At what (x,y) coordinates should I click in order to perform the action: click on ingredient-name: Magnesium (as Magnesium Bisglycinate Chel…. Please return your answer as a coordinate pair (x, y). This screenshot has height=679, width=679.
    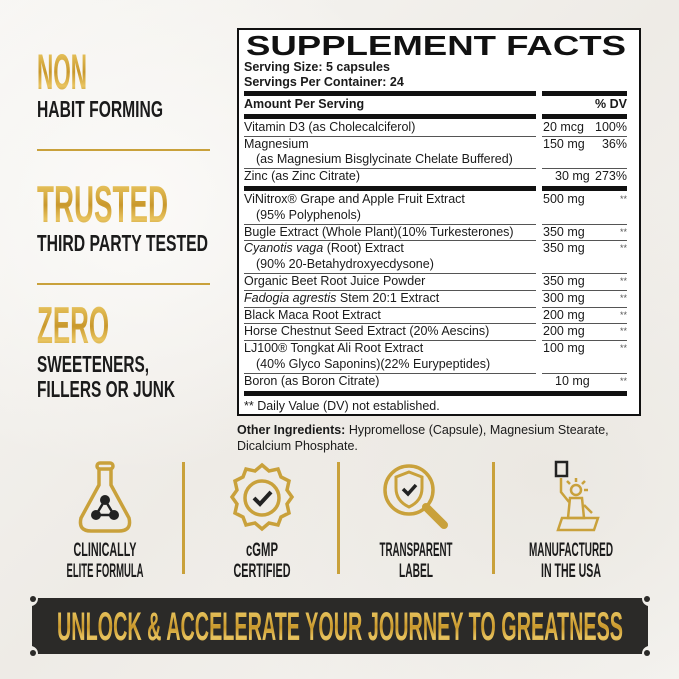
    Looking at the image, I should click on (390, 153).